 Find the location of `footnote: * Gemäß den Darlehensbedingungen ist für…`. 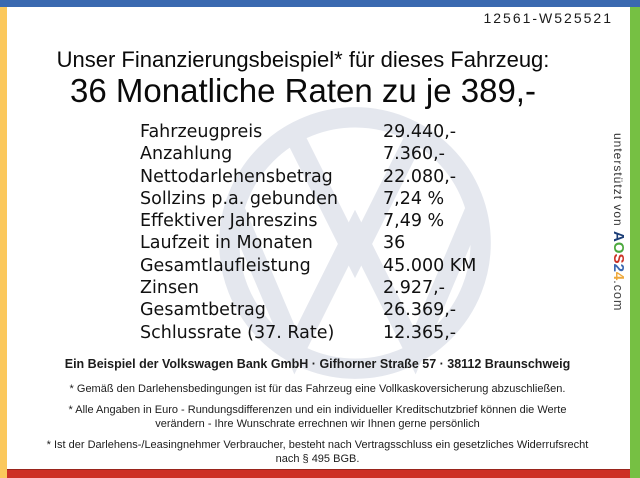

footnote: * Gemäß den Darlehensbedingungen ist für… is located at coordinates (317, 389).